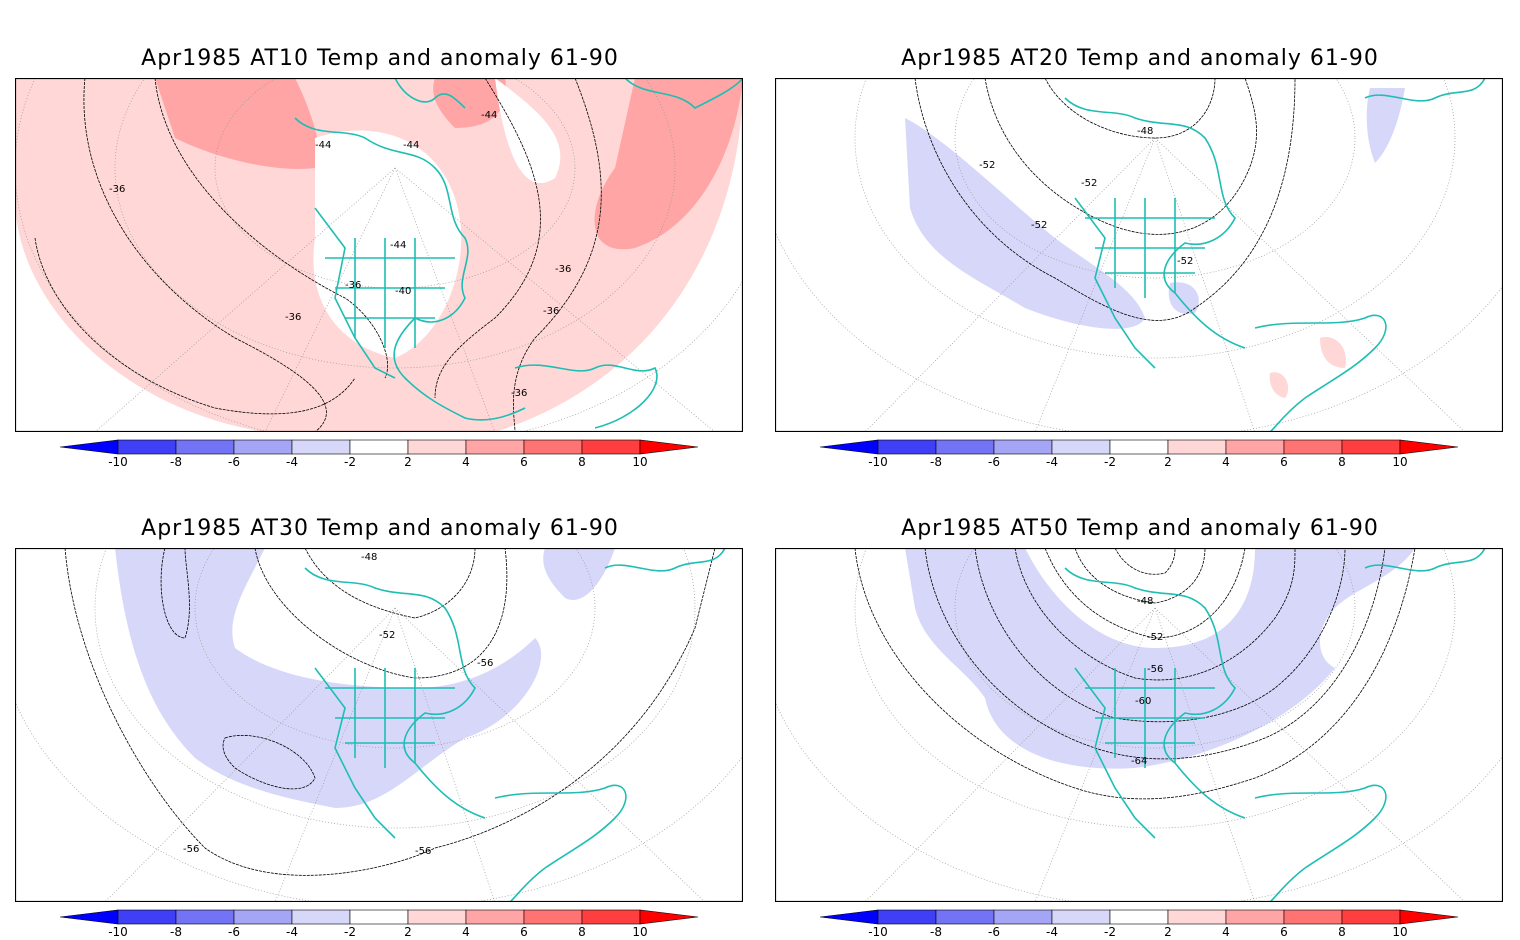 The height and width of the screenshot is (940, 1520). Describe the element at coordinates (338, 704) in the screenshot. I see `contour-labels: -48 -52 -56 -56 -56` at that location.